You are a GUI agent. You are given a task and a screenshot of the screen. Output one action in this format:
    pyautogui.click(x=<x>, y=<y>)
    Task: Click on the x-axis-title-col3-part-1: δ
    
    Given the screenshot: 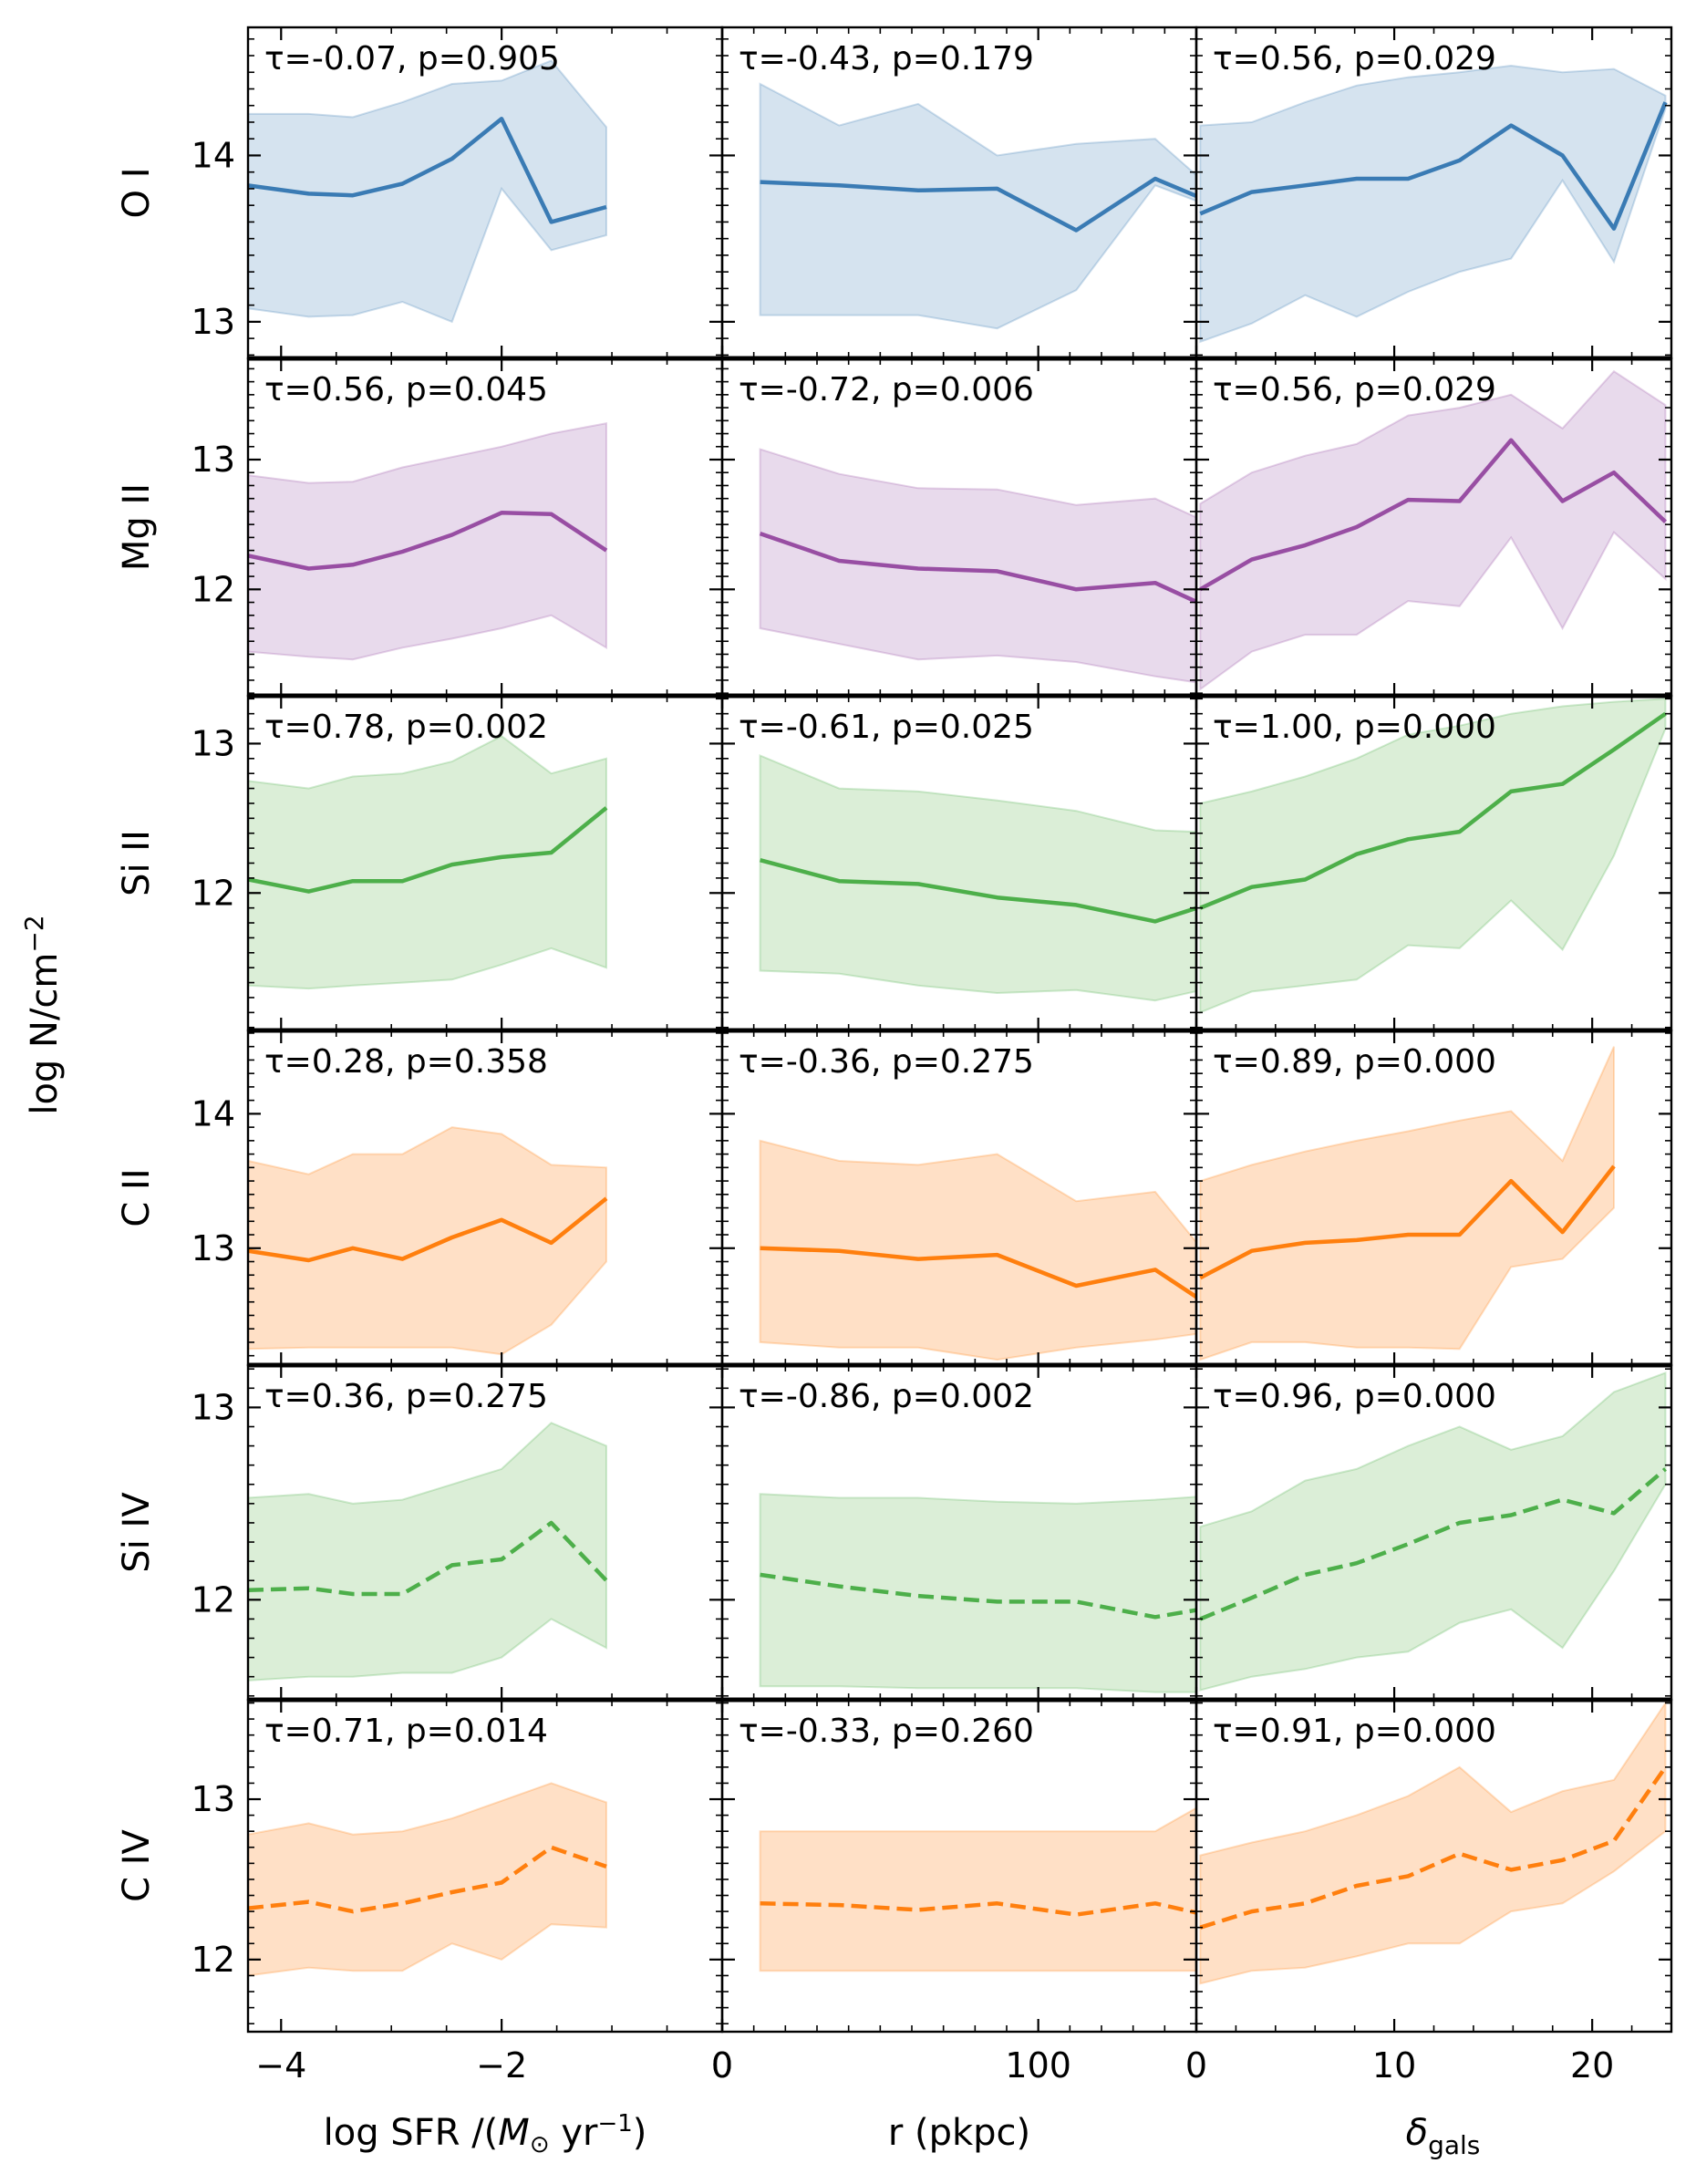 What is the action you would take?
    pyautogui.click(x=1417, y=2133)
    